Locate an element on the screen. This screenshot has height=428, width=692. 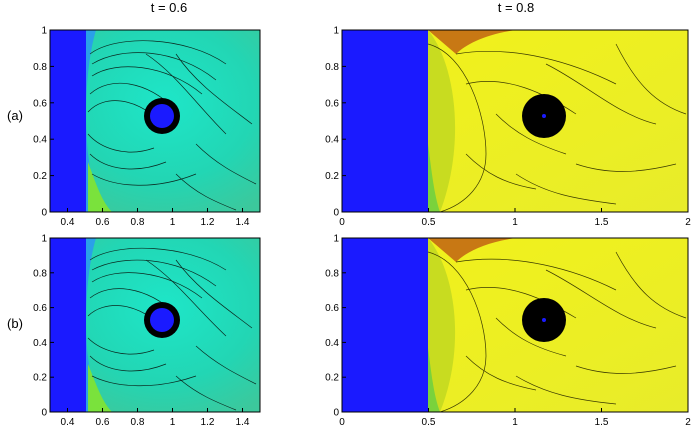
column-title-right: t = 0.8 is located at coordinates (516, 7).